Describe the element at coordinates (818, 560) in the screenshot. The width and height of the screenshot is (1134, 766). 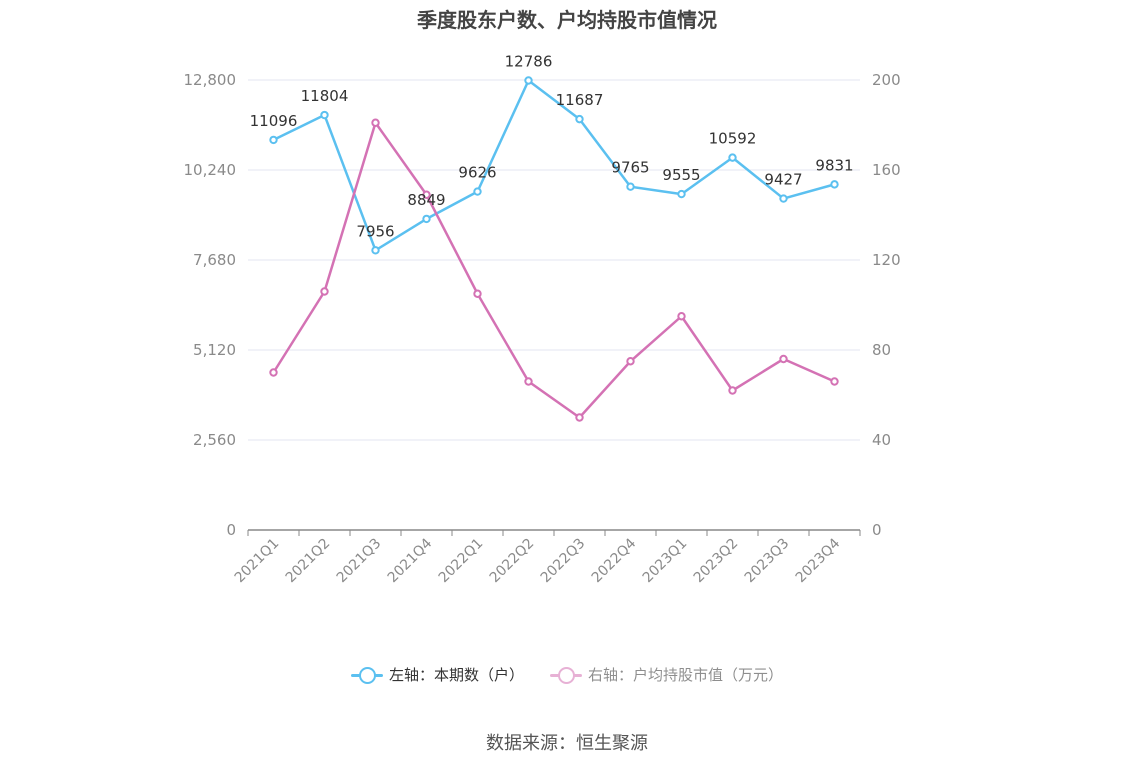
I see `x-axis-tick-label: 2023Q4` at that location.